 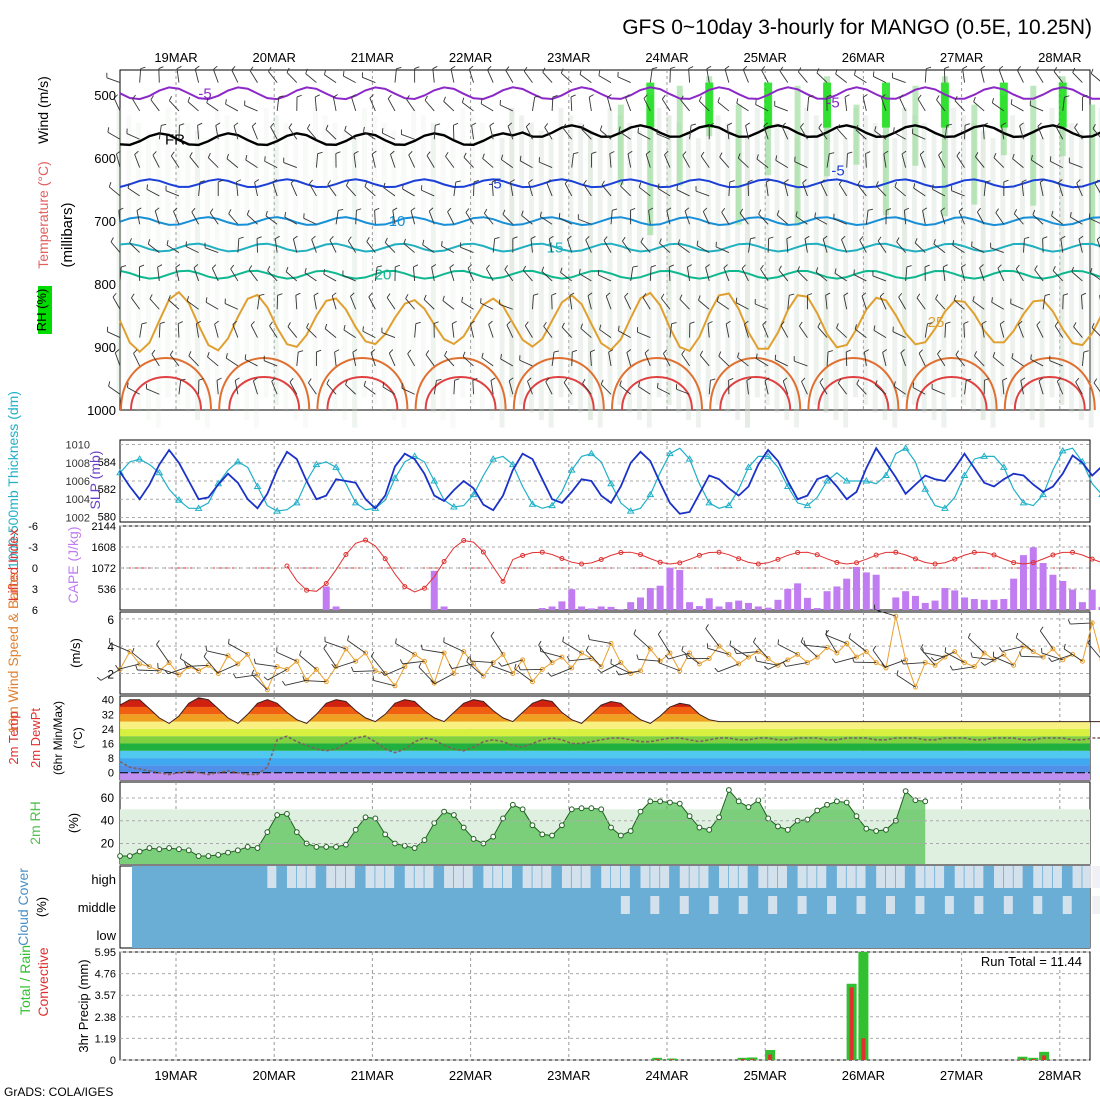 I want to click on precip-tick-label: 4.76, so click(x=105, y=975).